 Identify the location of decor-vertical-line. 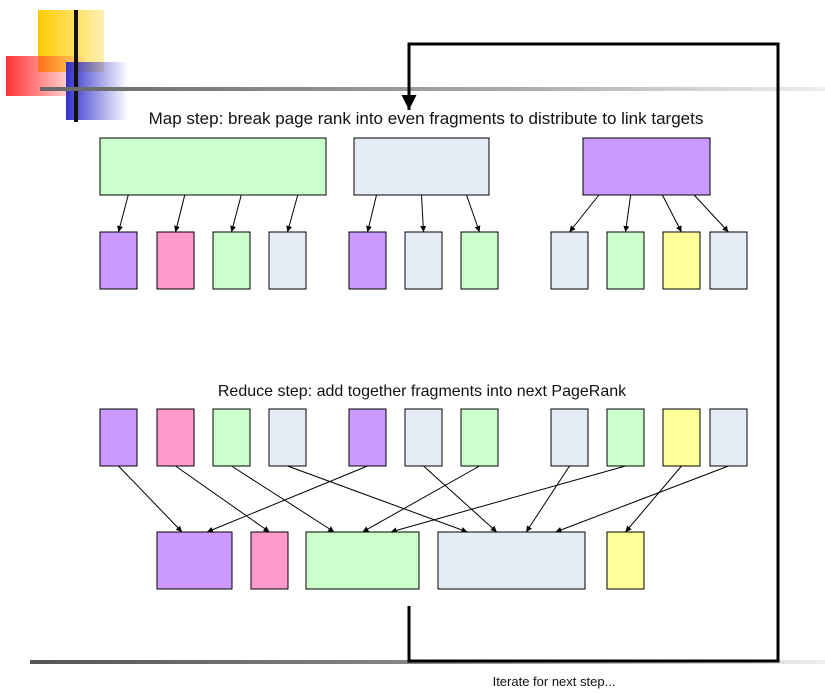
(76, 66).